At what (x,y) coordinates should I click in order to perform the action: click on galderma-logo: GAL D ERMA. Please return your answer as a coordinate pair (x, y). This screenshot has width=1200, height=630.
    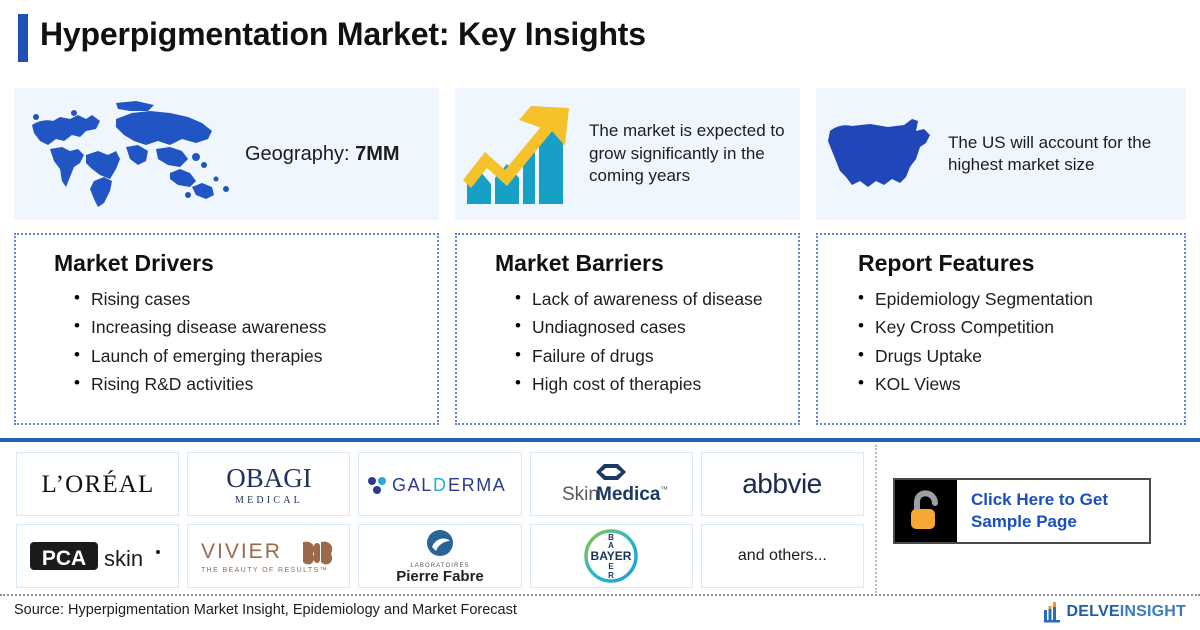
    Looking at the image, I should click on (440, 484).